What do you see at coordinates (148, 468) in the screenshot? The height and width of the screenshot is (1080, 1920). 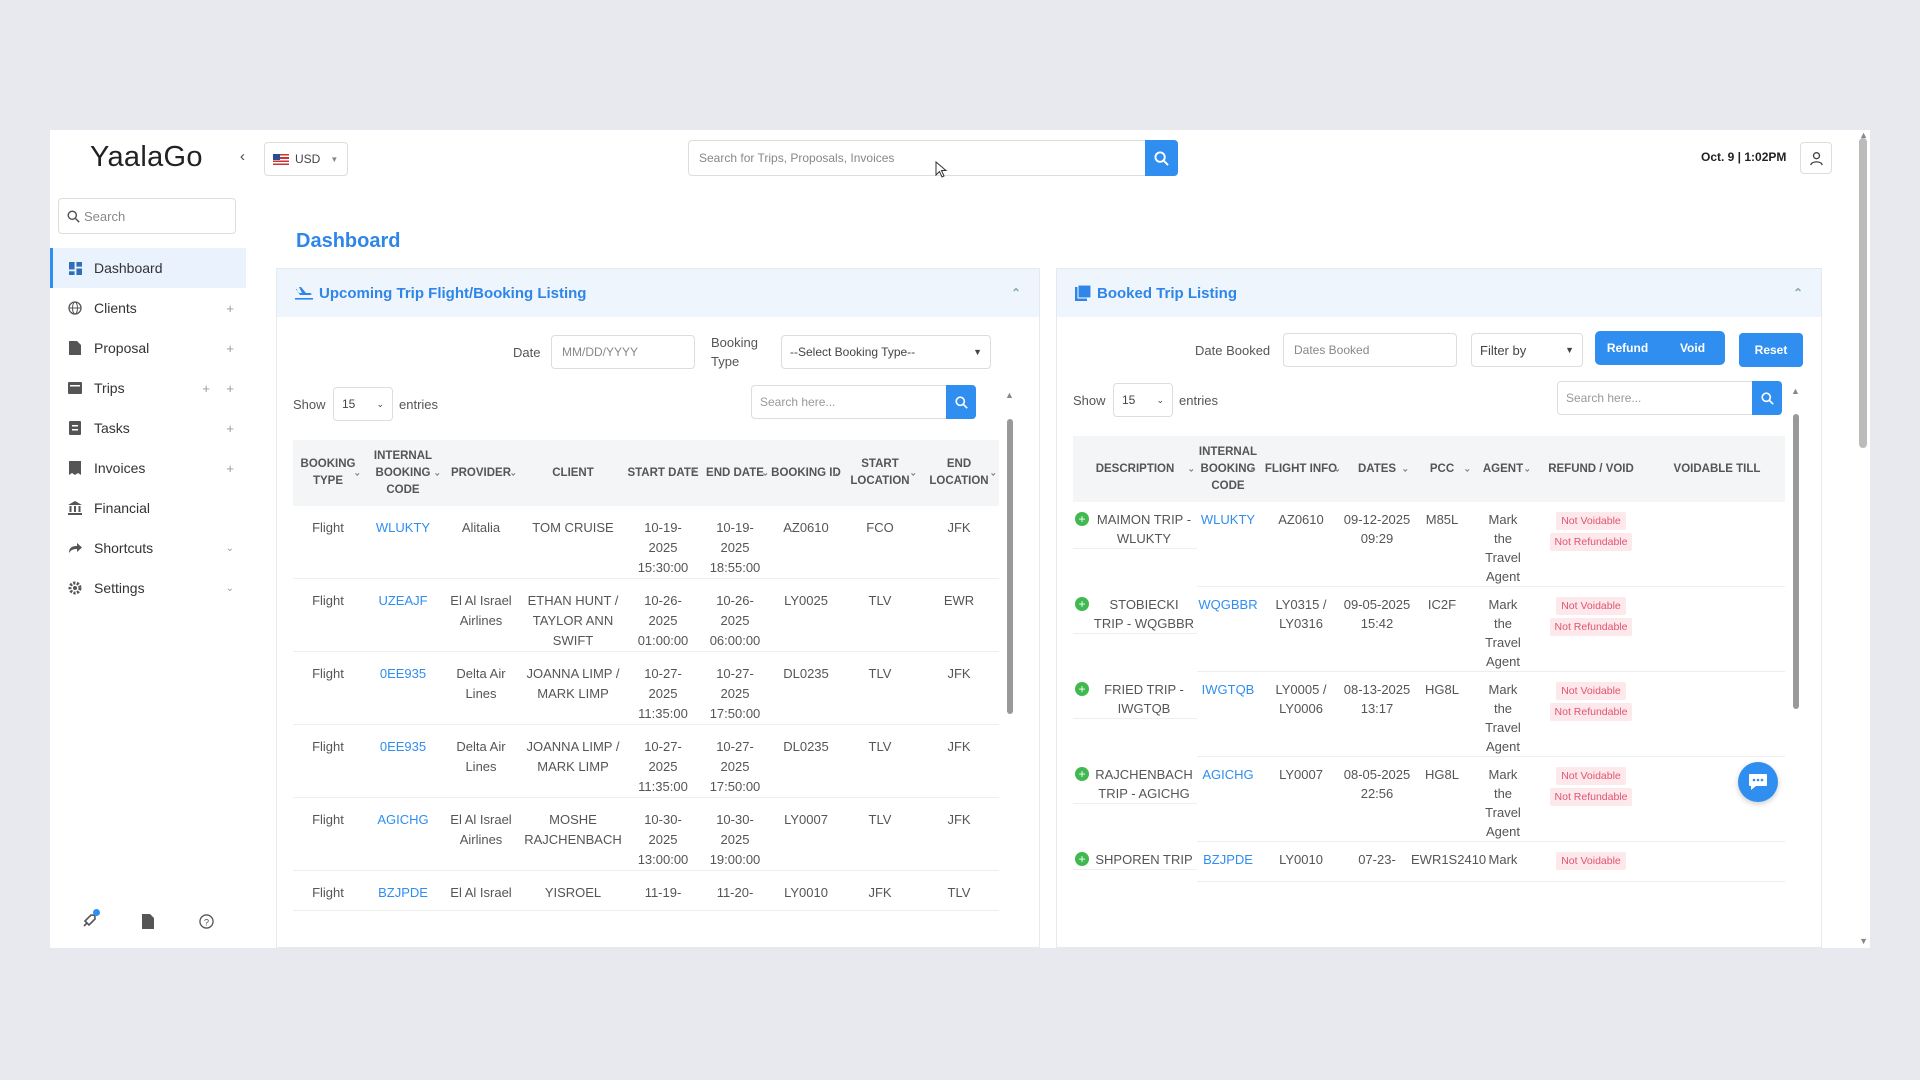 I see `sidebar-item-invoices: Invoices +` at bounding box center [148, 468].